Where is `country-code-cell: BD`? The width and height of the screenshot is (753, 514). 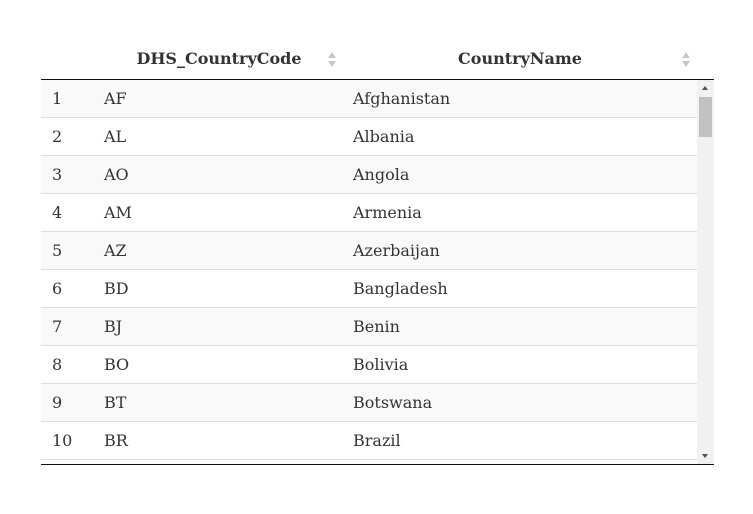
country-code-cell: BD is located at coordinates (116, 288).